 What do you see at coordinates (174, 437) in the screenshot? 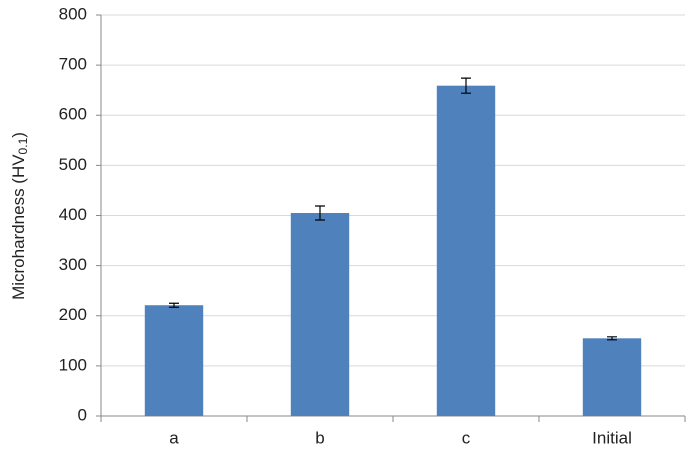
I see `x-tick-label: a` at bounding box center [174, 437].